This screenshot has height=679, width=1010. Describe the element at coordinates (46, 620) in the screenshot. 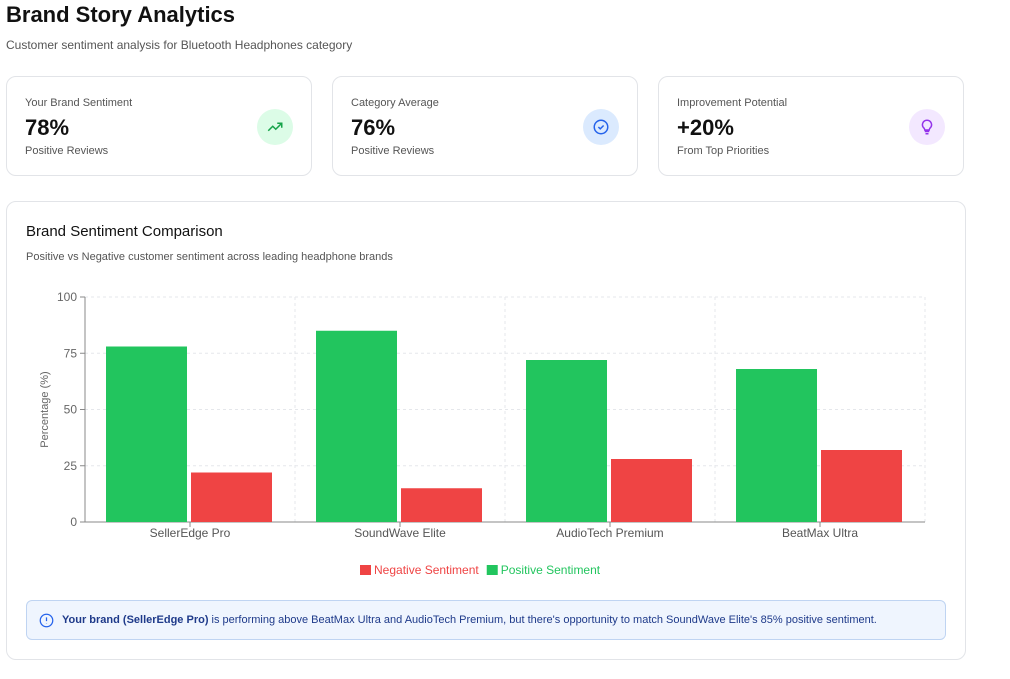

I see `info-icon` at that location.